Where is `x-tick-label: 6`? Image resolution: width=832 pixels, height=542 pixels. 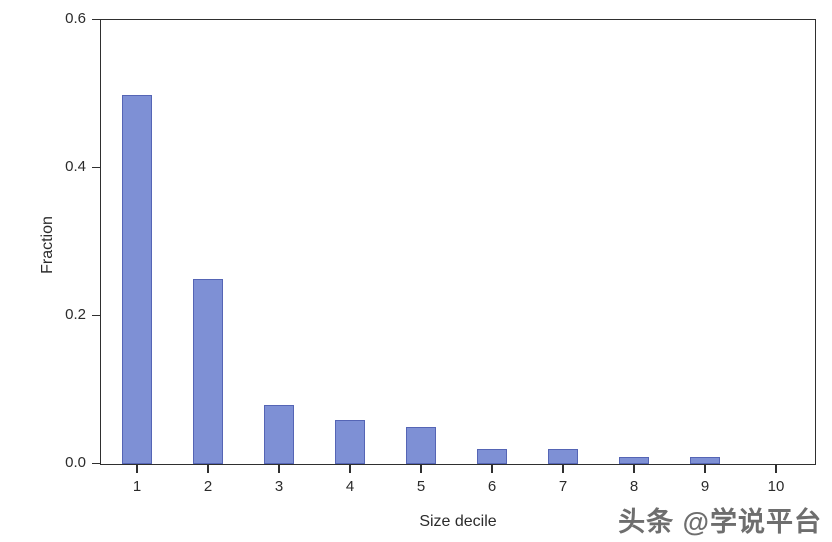
x-tick-label: 6 is located at coordinates (492, 486).